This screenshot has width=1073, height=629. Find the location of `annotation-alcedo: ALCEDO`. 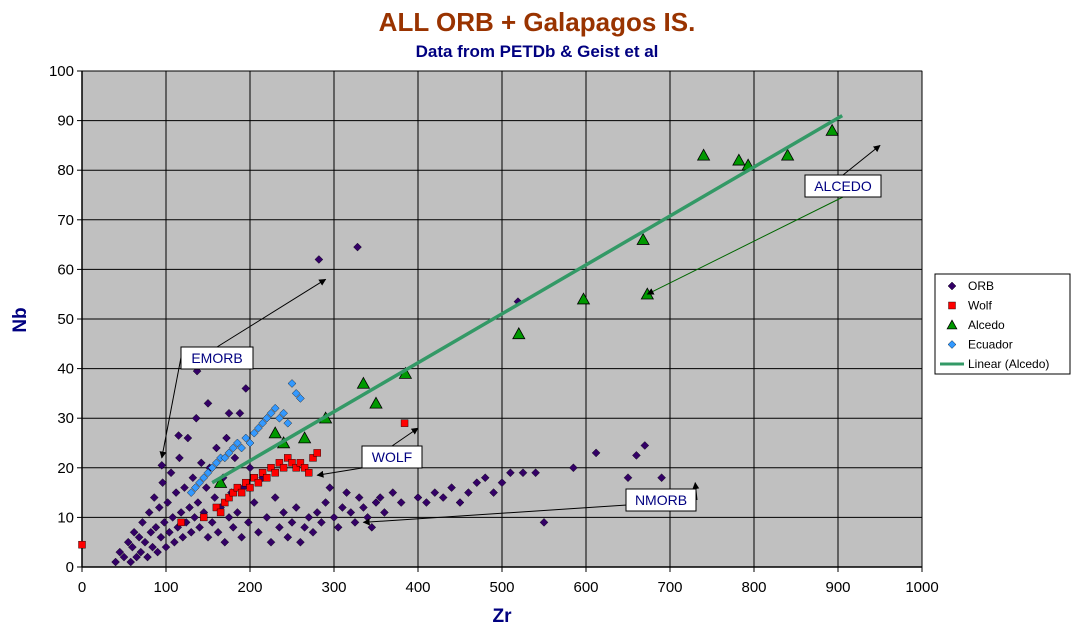

annotation-alcedo: ALCEDO is located at coordinates (764, 219).